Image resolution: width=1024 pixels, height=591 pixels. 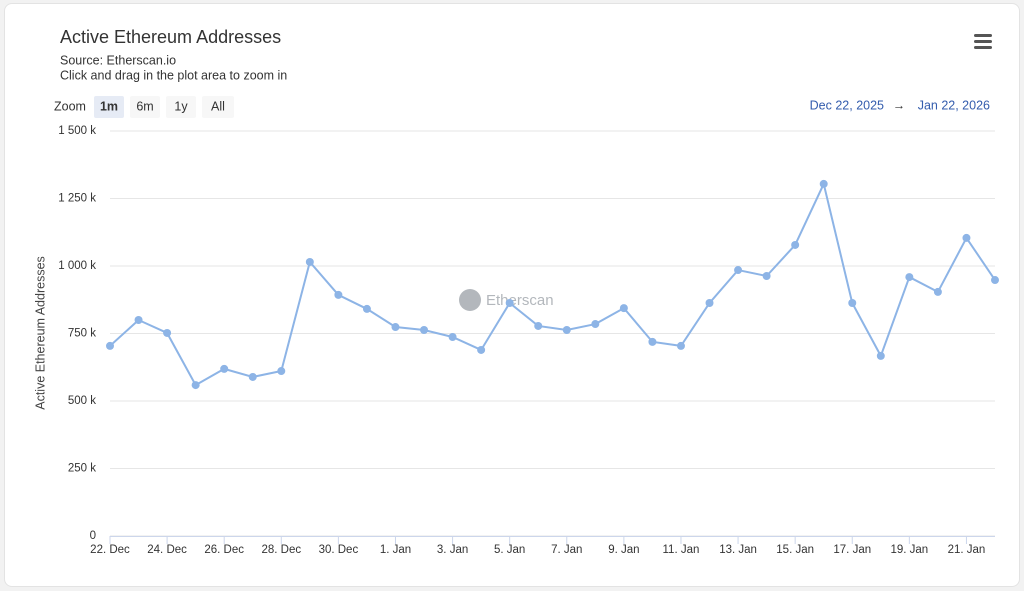 I want to click on range-to: Jan 22, 2026, so click(x=954, y=105).